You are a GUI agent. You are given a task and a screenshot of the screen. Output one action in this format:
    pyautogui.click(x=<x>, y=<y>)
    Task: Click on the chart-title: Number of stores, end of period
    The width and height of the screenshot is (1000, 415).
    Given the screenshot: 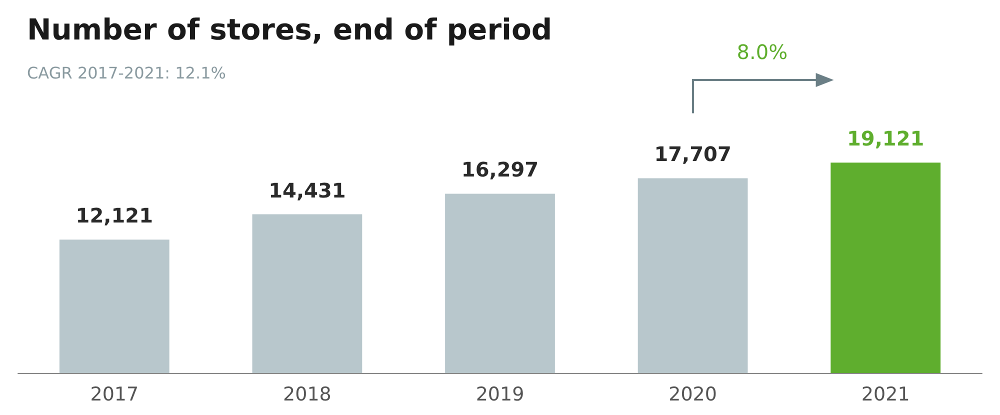 What is the action you would take?
    pyautogui.click(x=289, y=29)
    